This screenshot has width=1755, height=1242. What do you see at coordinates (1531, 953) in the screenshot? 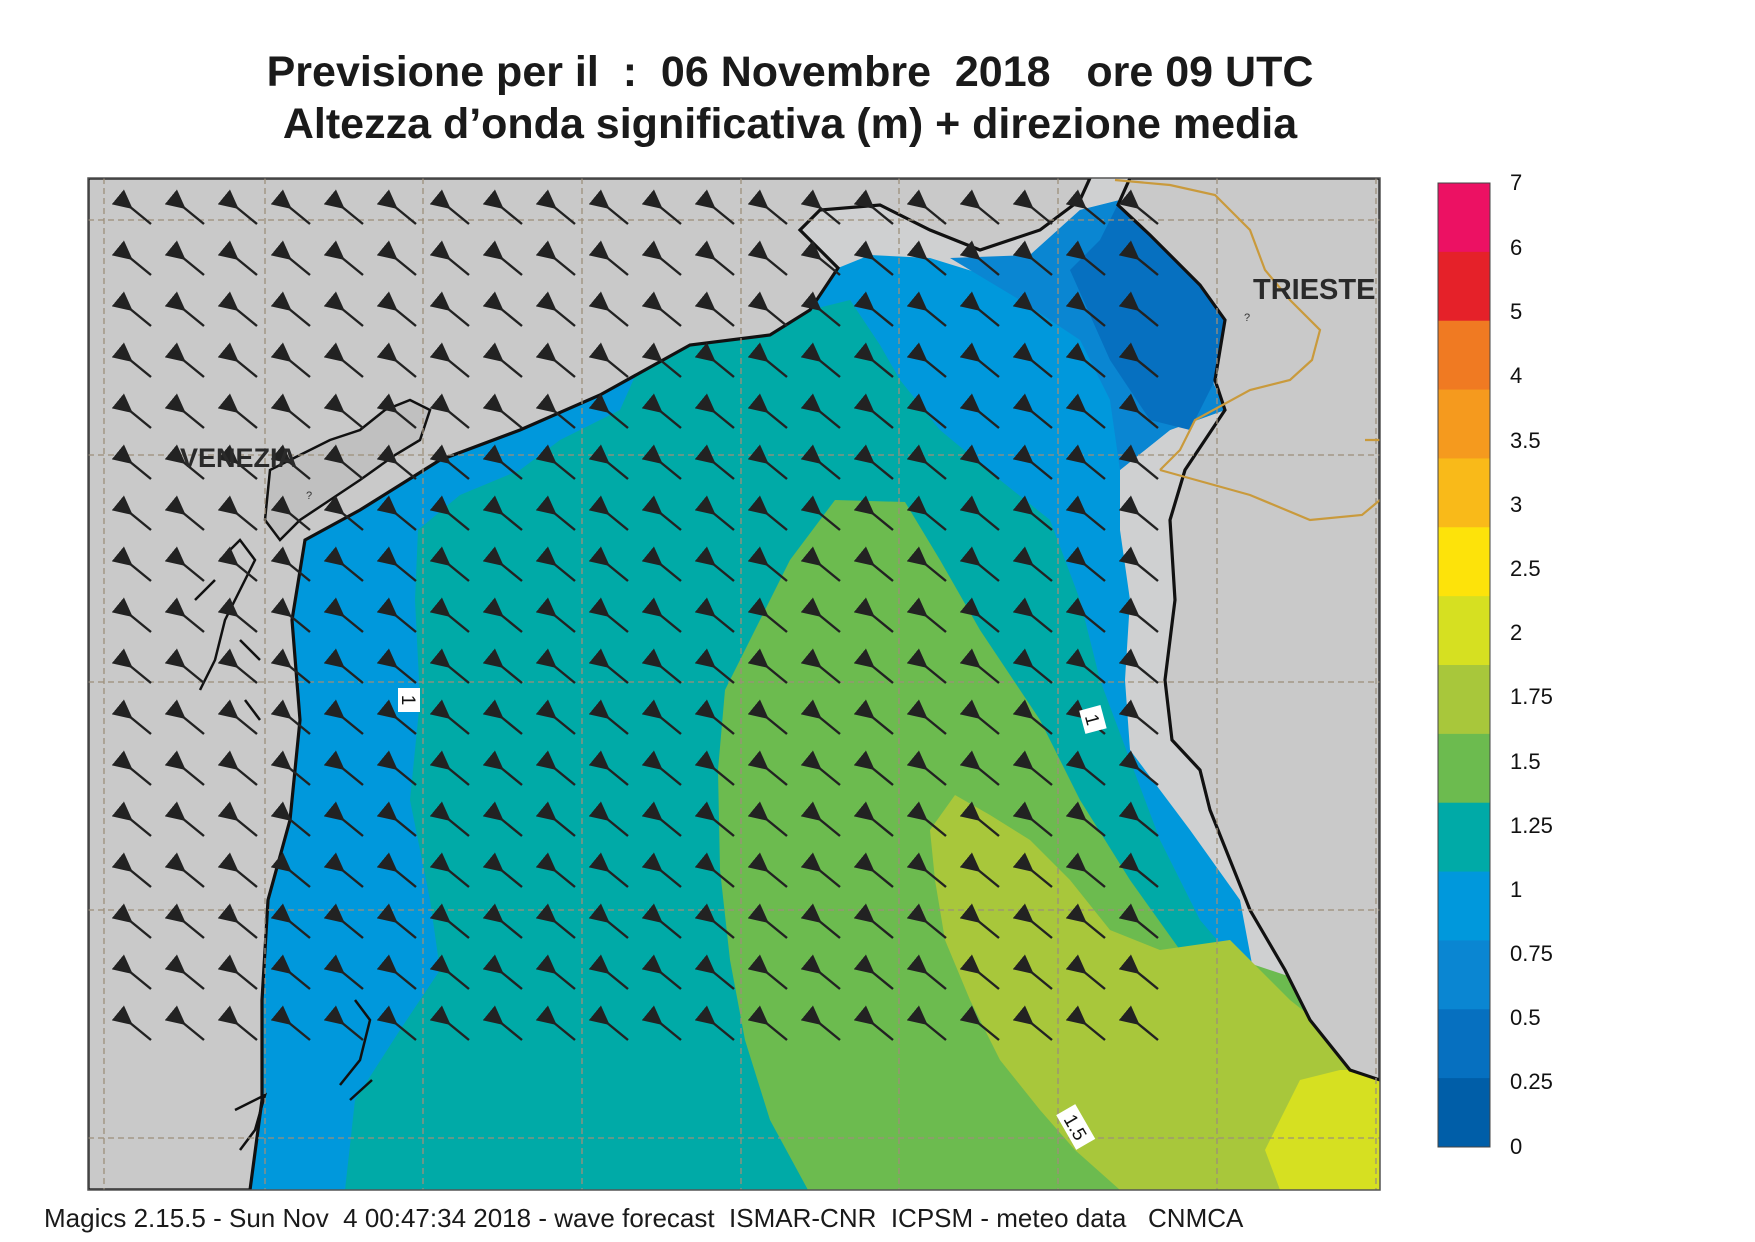
I see `legend-tick-label: 0.75` at bounding box center [1531, 953].